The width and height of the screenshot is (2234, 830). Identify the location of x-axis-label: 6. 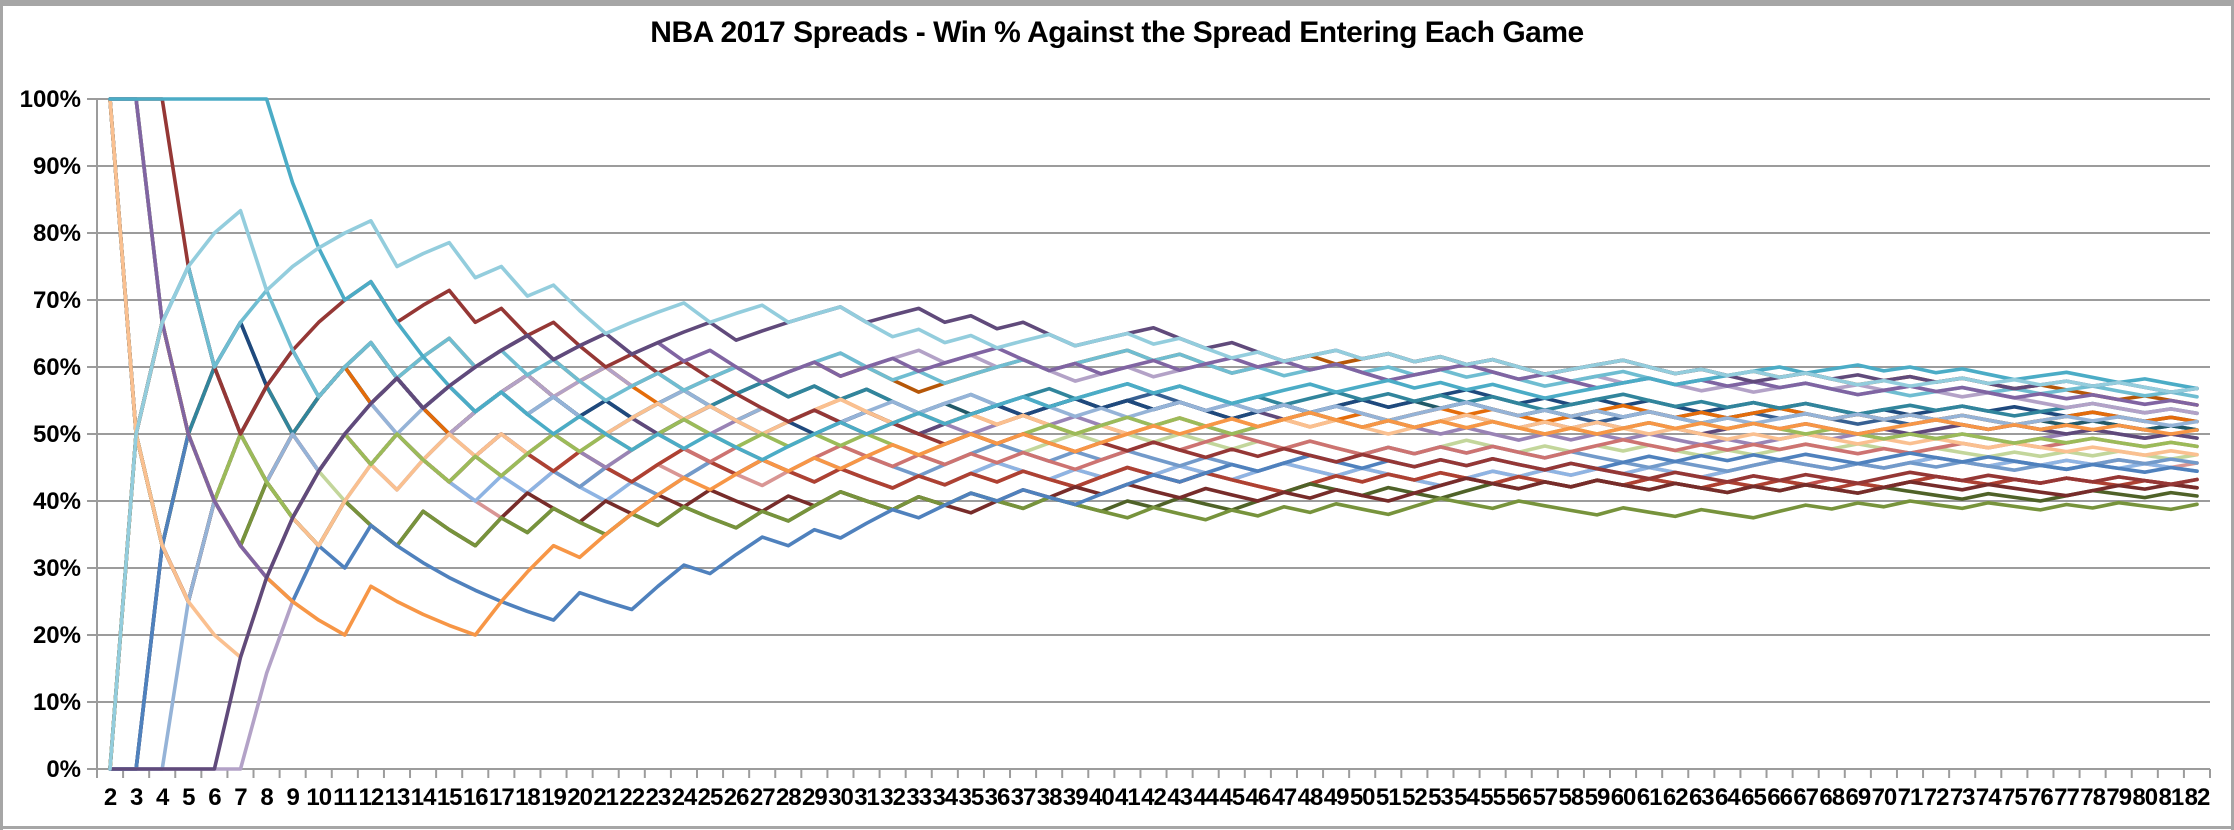
(214, 797).